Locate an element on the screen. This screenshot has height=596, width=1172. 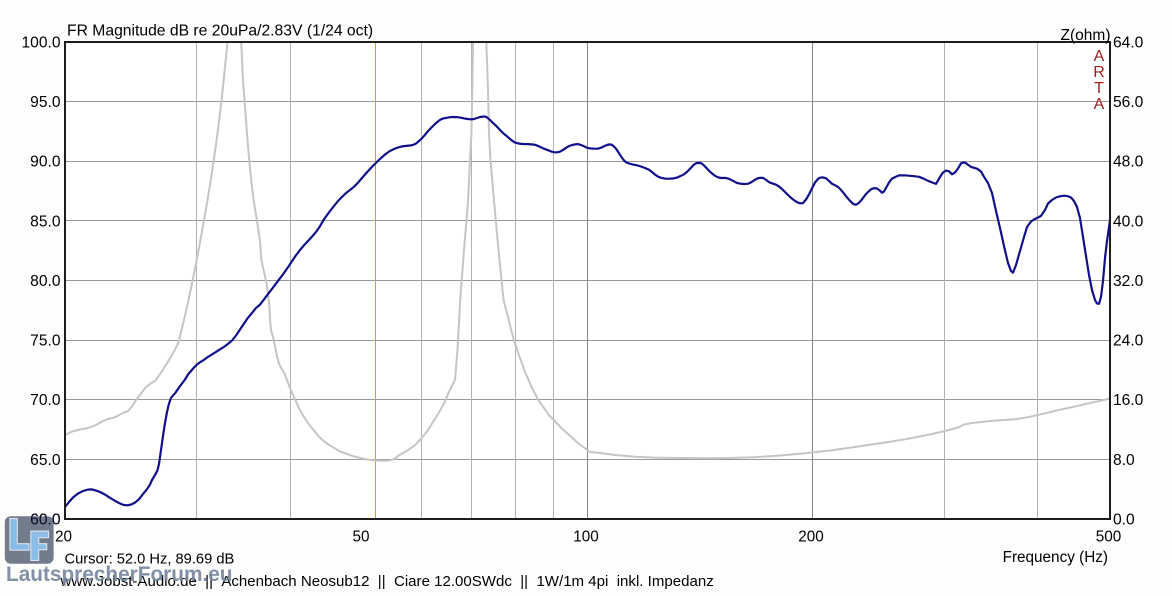
svg-text: 85.0 is located at coordinates (45, 221).